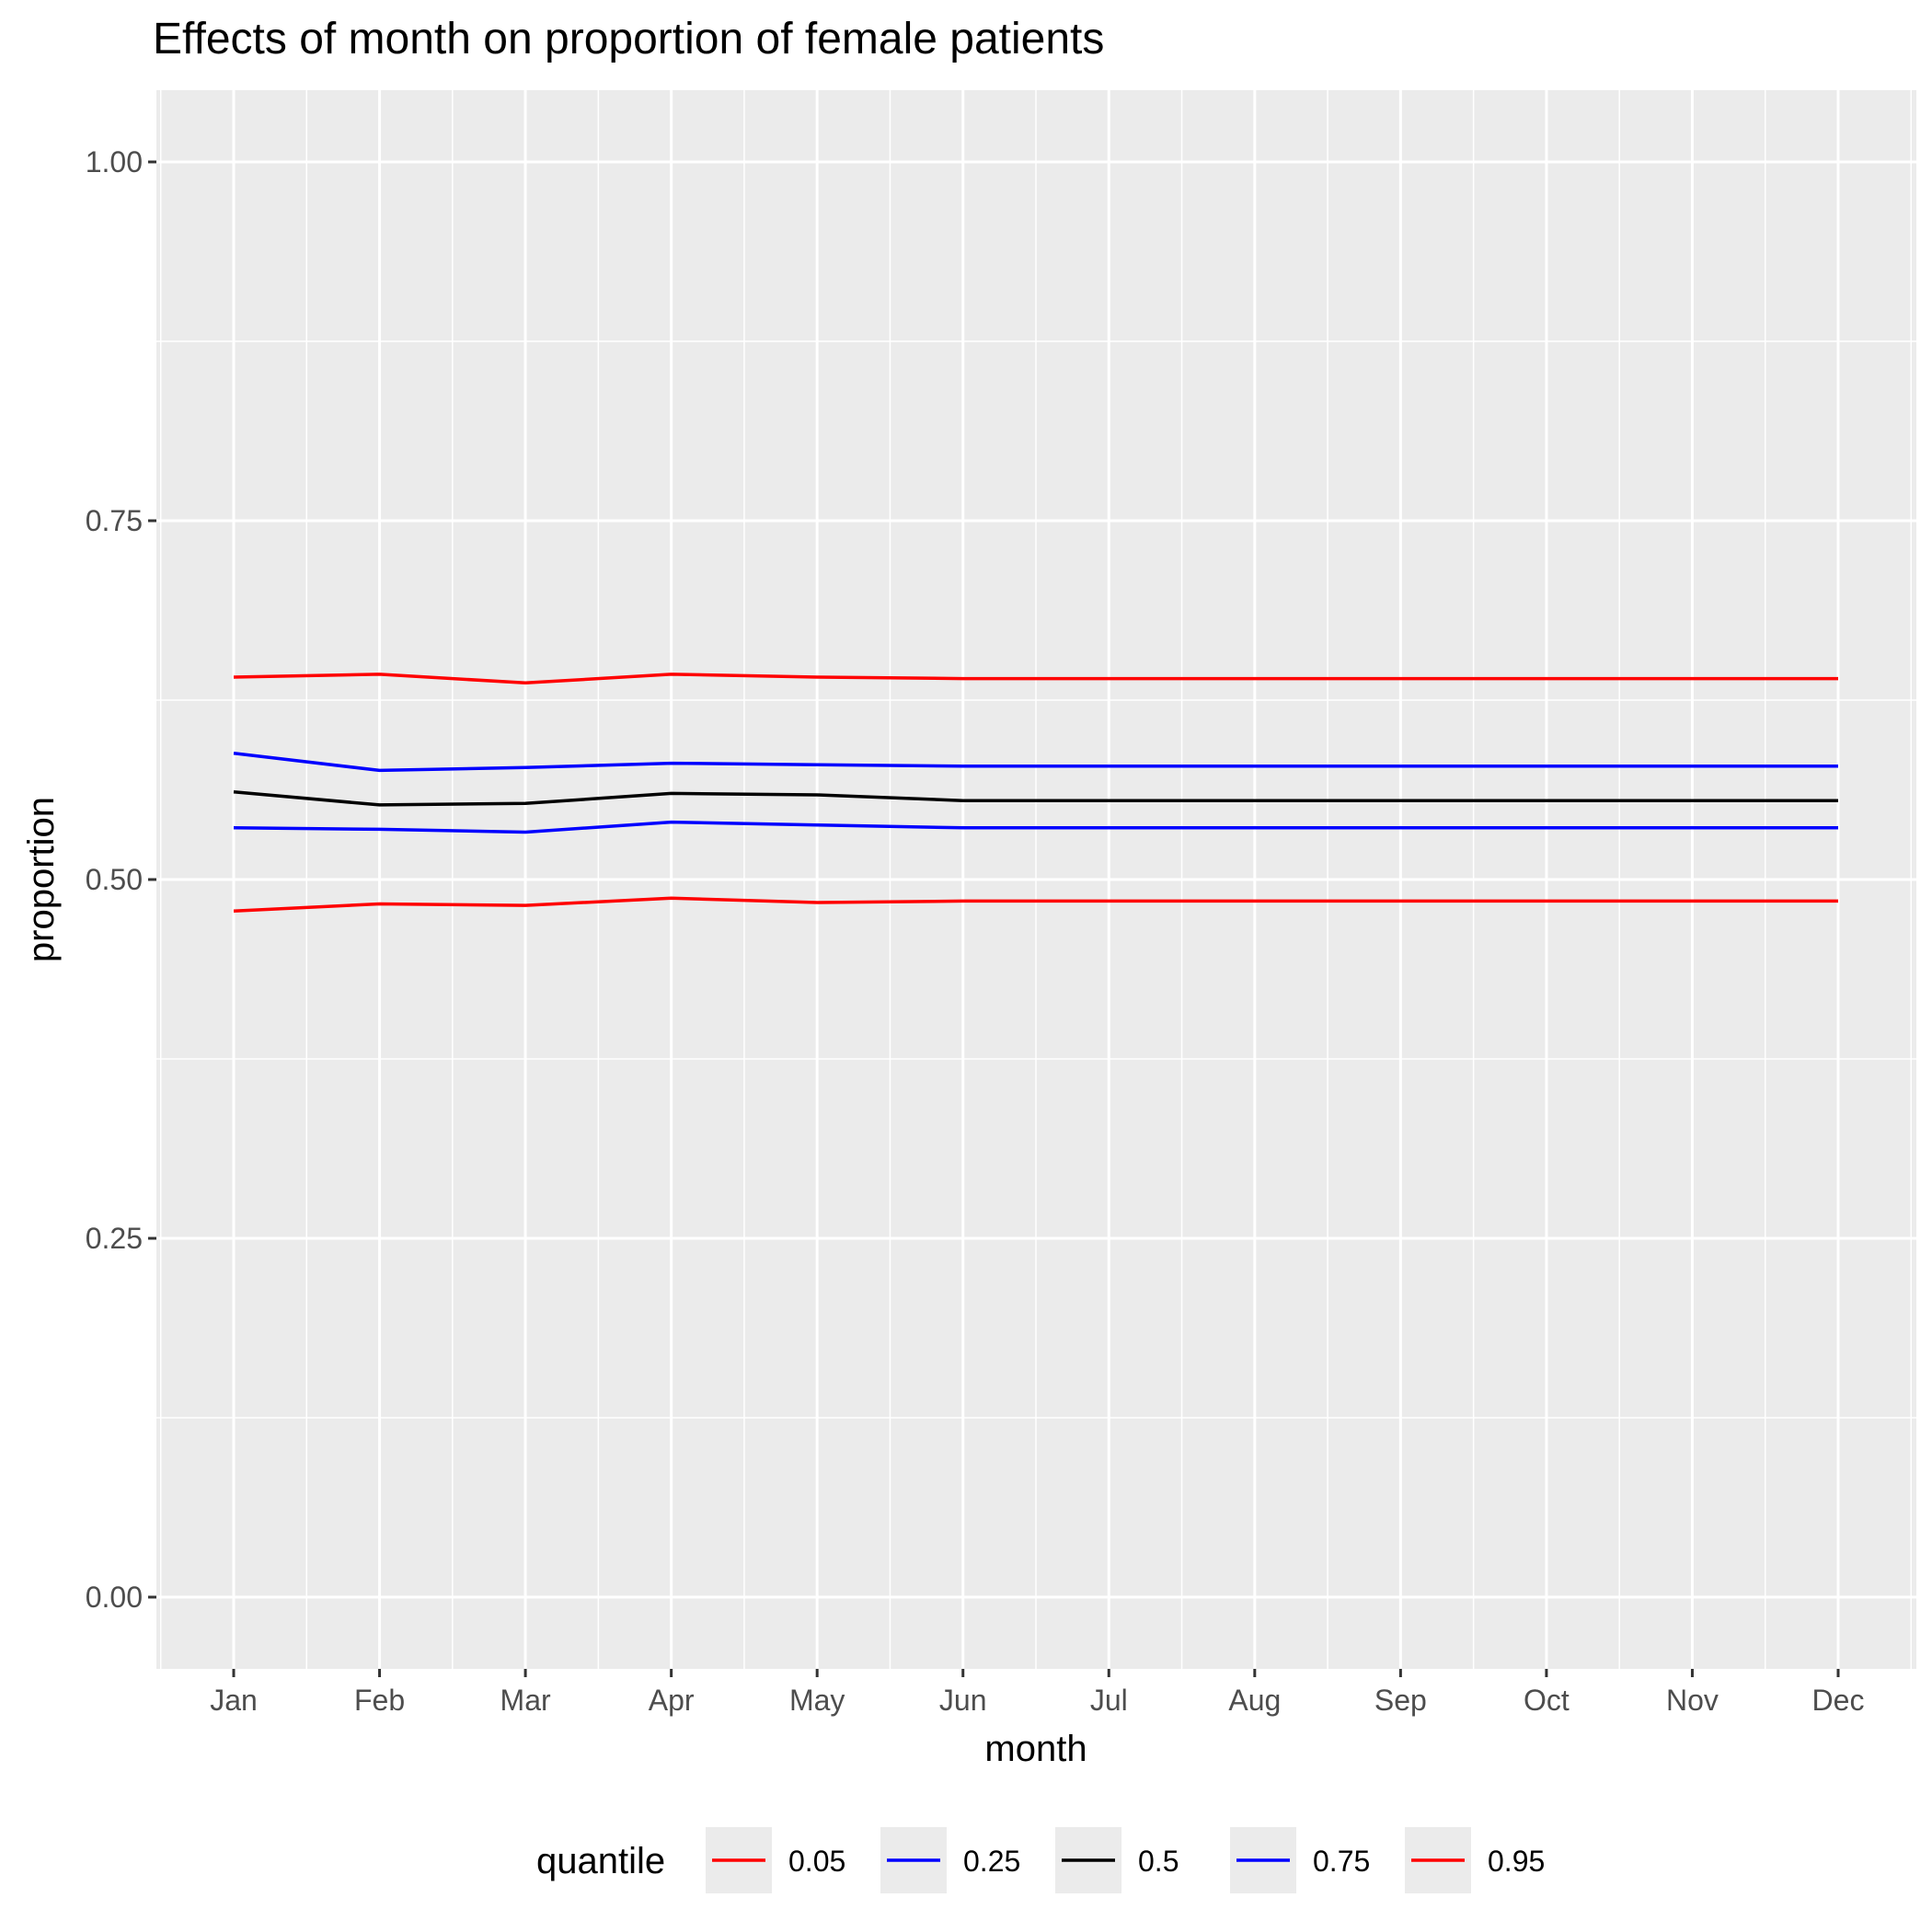  Describe the element at coordinates (1400, 1700) in the screenshot. I see `x-tick-label: Sep` at that location.